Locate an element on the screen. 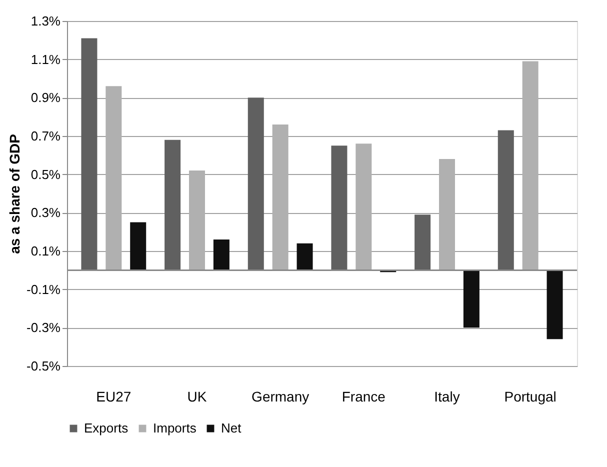 This screenshot has height=467, width=607. y-tick-label: 0.9% is located at coordinates (45, 98).